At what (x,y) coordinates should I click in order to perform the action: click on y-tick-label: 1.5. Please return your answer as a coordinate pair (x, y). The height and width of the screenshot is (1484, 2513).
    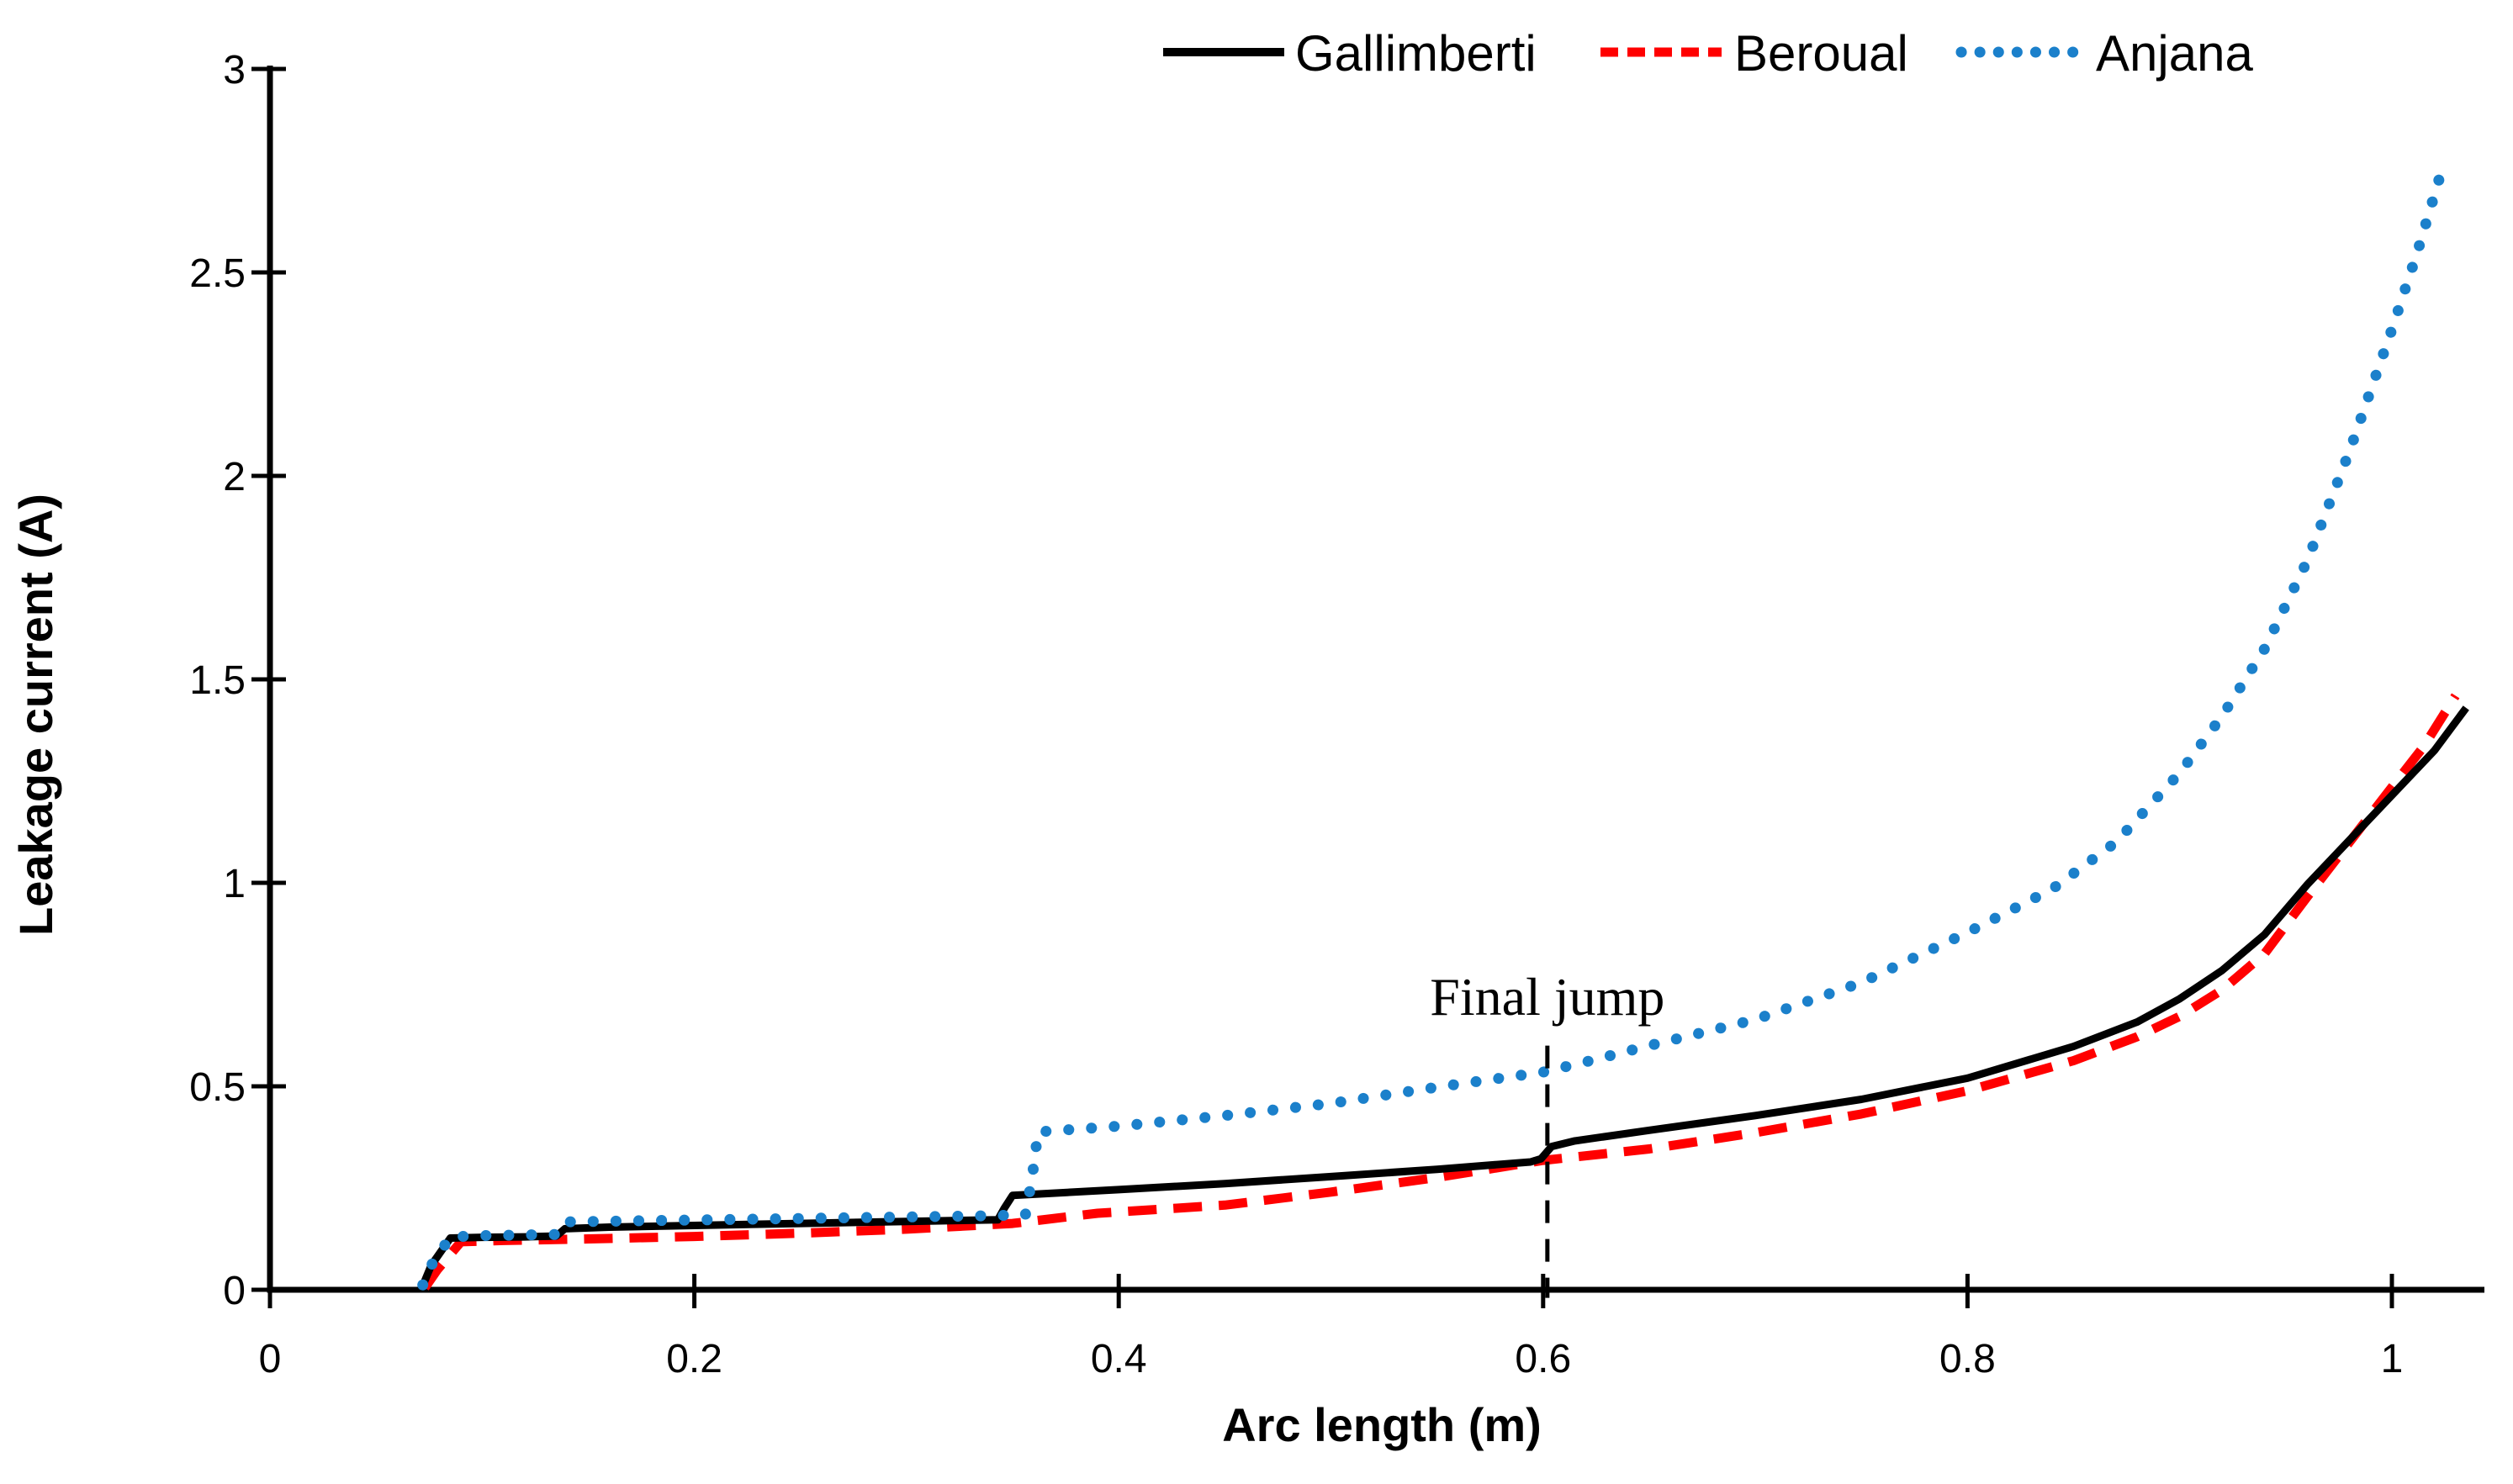
    Looking at the image, I should click on (217, 680).